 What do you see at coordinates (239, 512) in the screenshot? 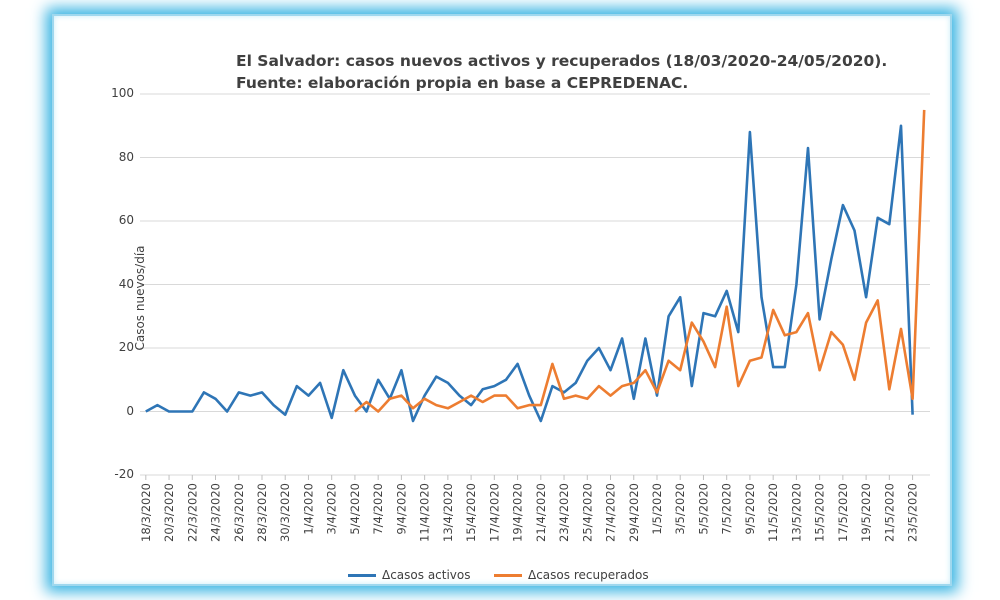
I see `x-tick-label: 26/3/2020` at bounding box center [239, 512].